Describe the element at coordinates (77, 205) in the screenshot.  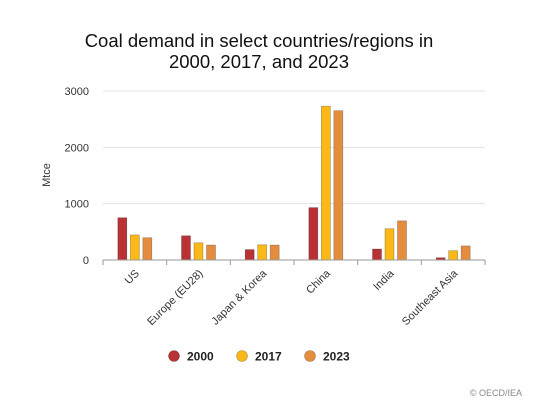
I see `y-tick-label: 1000` at that location.